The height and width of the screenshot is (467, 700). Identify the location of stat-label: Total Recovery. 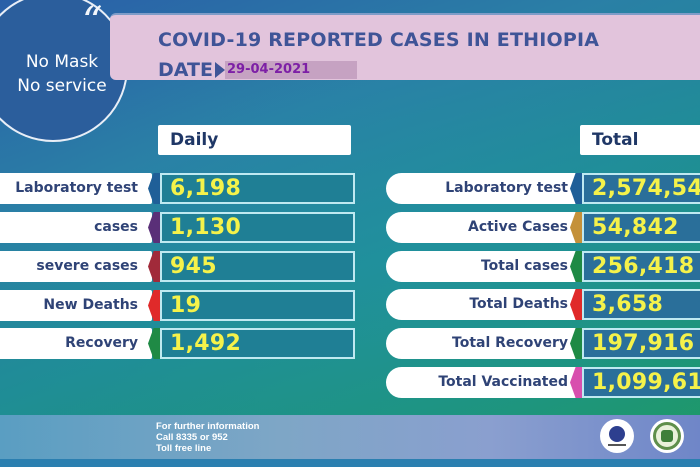
(484, 343).